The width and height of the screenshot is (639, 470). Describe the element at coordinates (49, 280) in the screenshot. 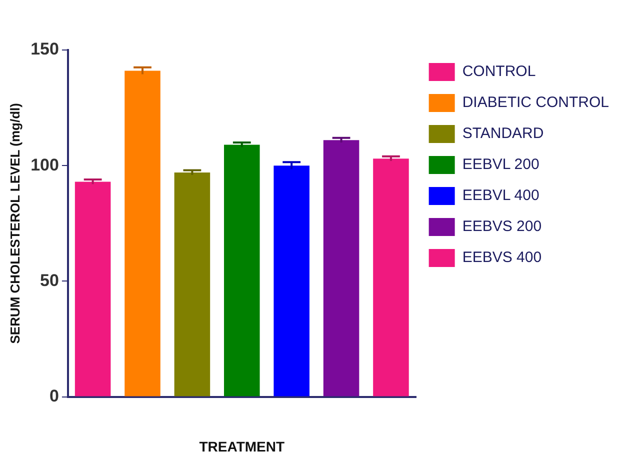

I see `y-tick-label: 50` at that location.